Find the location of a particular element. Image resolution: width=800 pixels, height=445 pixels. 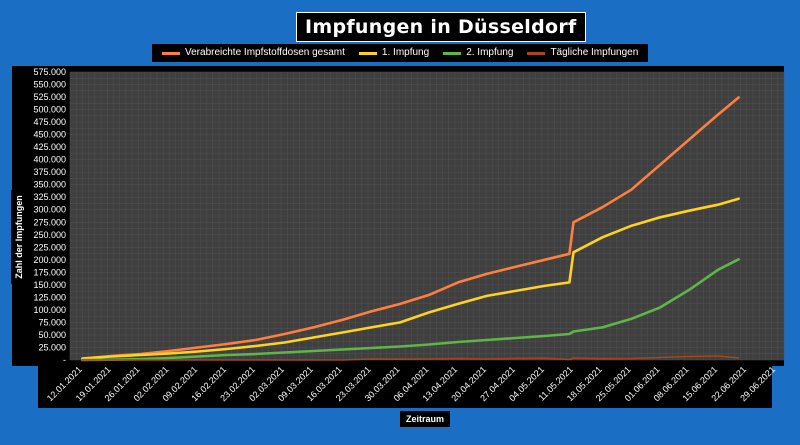

legend-item-first-dose: 1. Impfung is located at coordinates (394, 53).